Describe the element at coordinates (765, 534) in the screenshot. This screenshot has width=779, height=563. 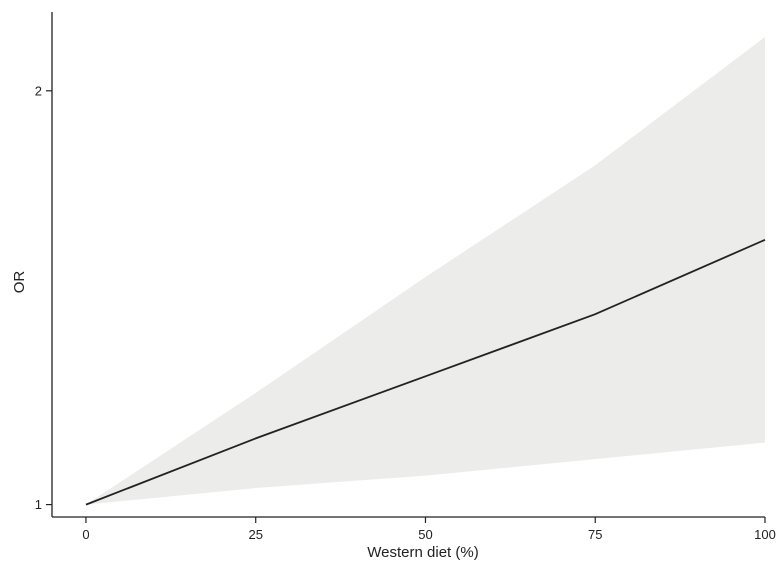
I see `x-tick-label: 100` at that location.